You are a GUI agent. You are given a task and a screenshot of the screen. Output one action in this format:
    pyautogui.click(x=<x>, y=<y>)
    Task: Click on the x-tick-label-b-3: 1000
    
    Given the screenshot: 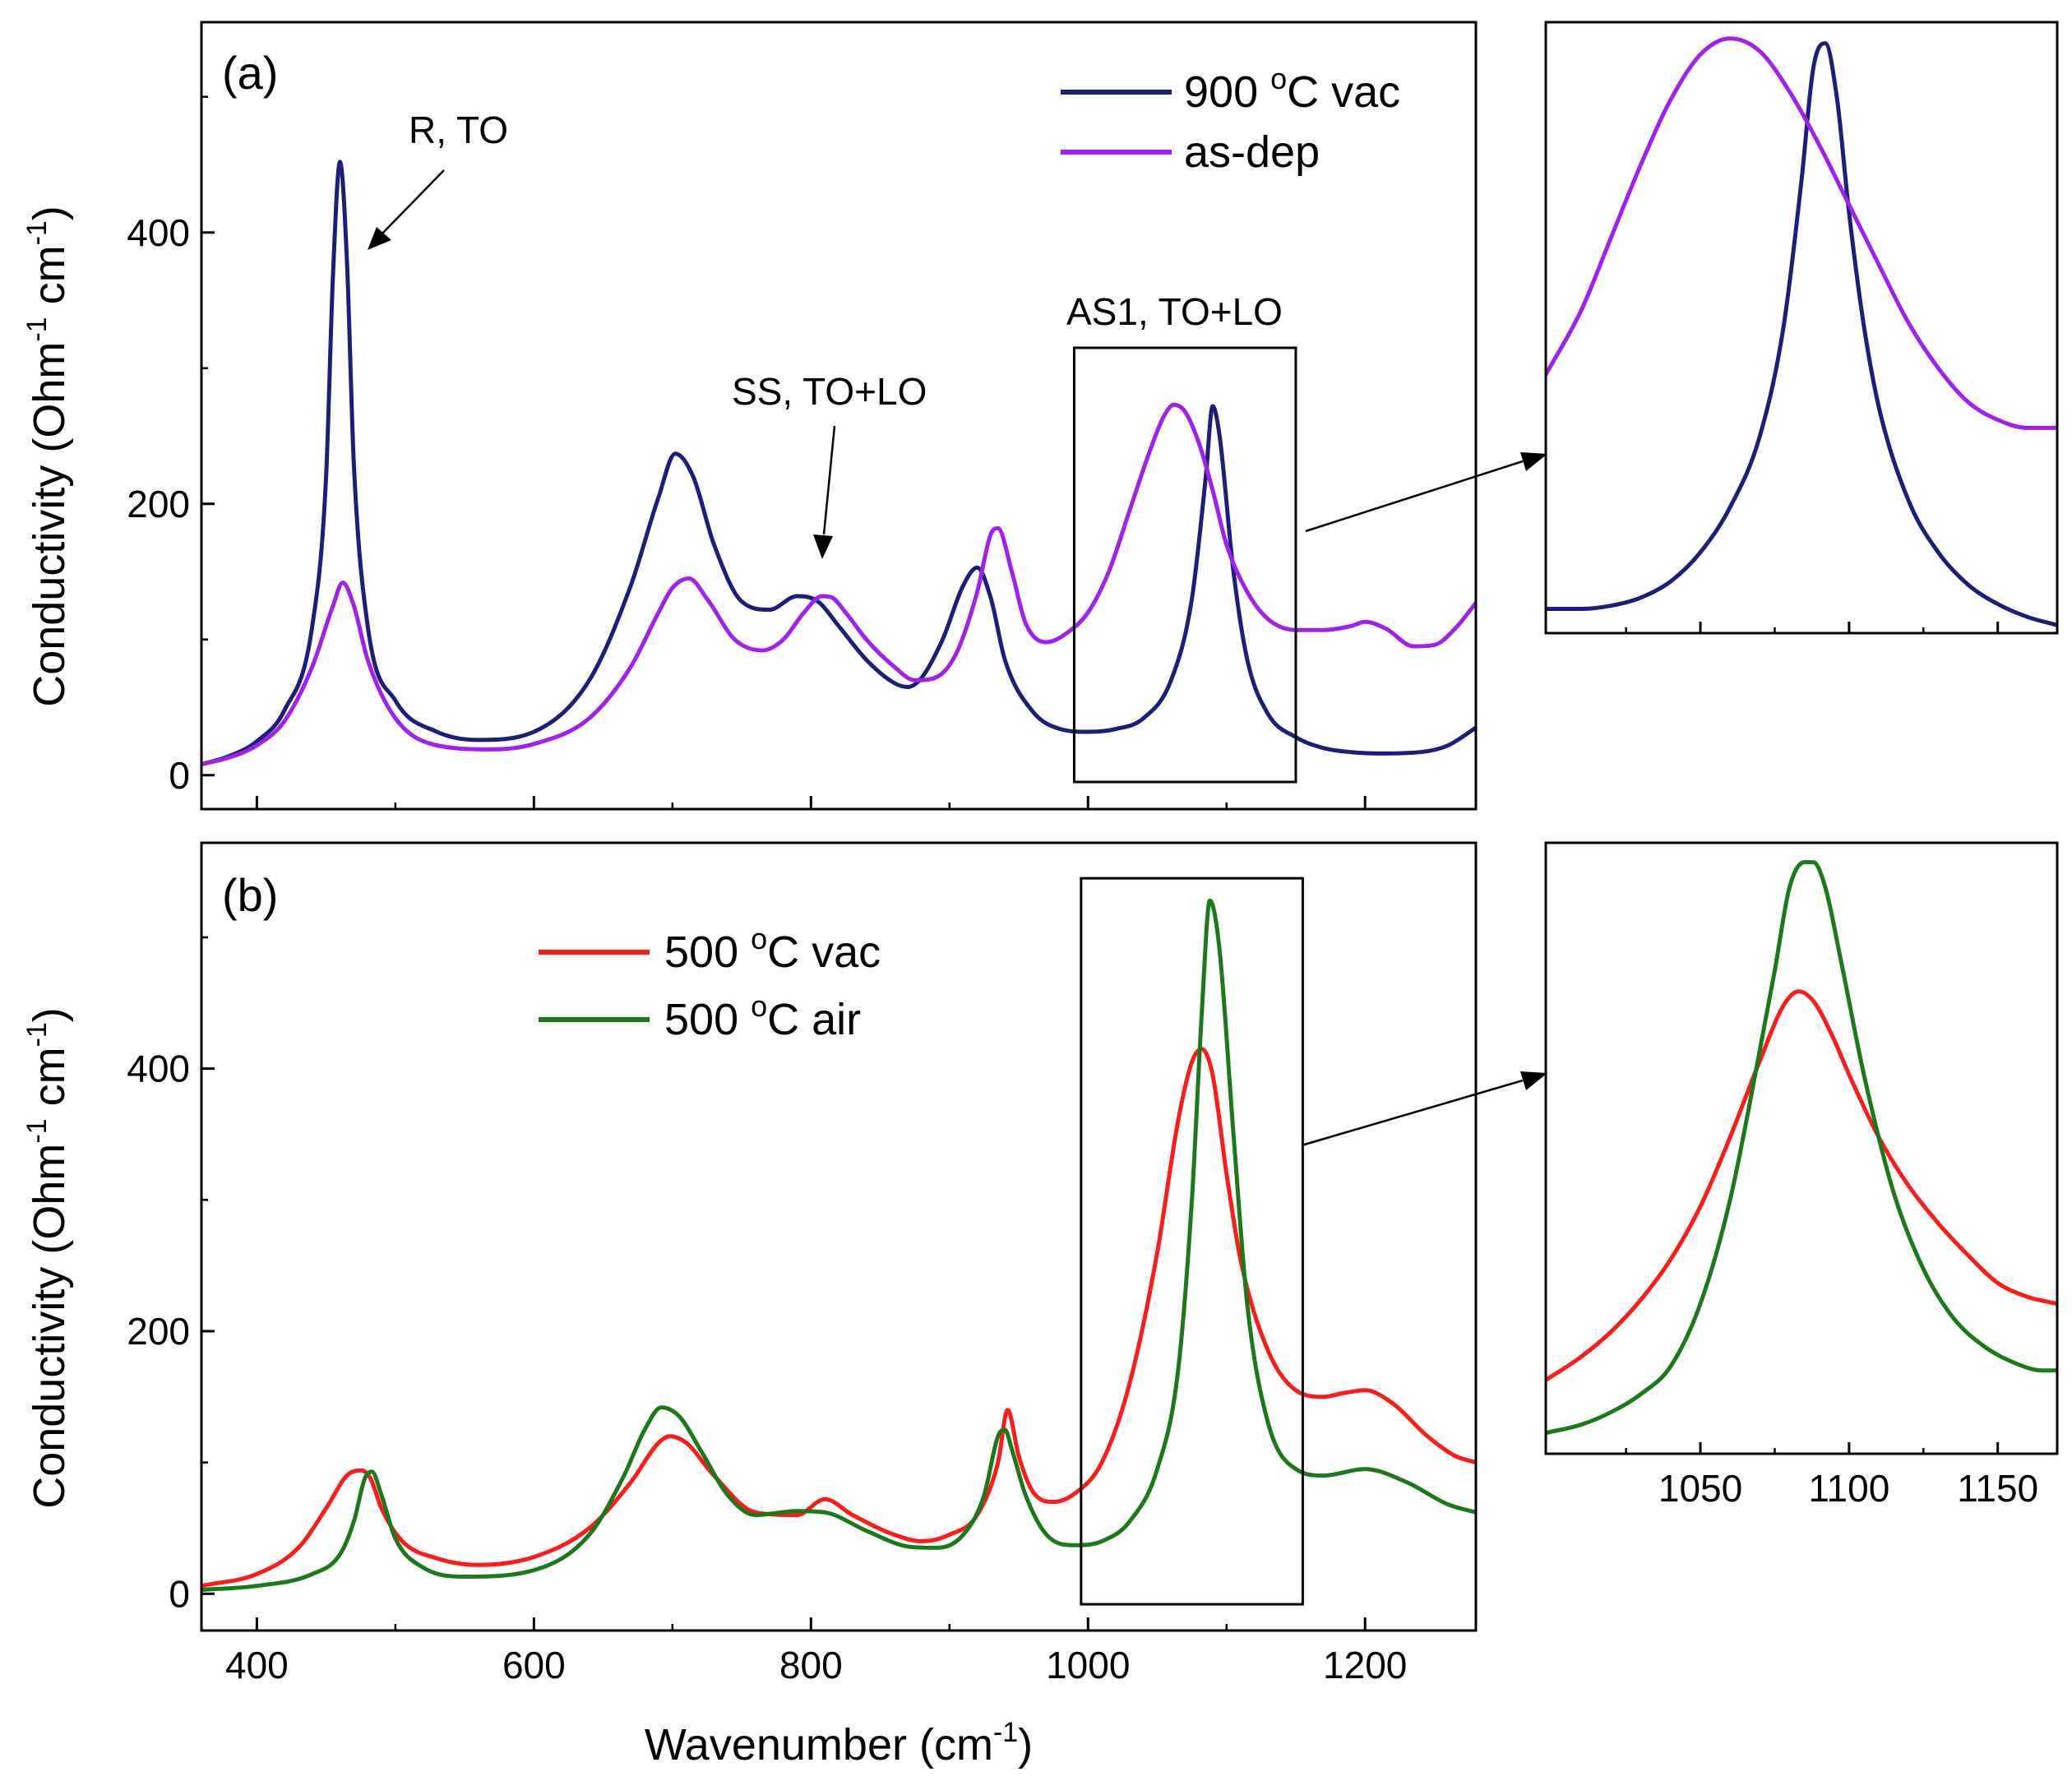 What is the action you would take?
    pyautogui.click(x=1088, y=1665)
    